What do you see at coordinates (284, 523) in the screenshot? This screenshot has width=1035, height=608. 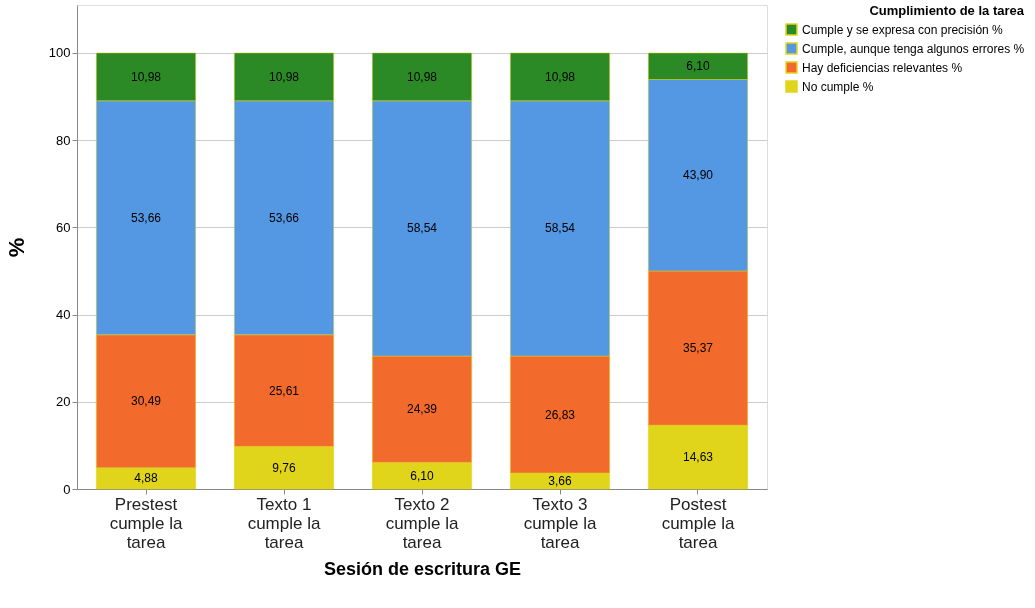 I see `x-tick-label: Texto 1 cumple la tarea` at bounding box center [284, 523].